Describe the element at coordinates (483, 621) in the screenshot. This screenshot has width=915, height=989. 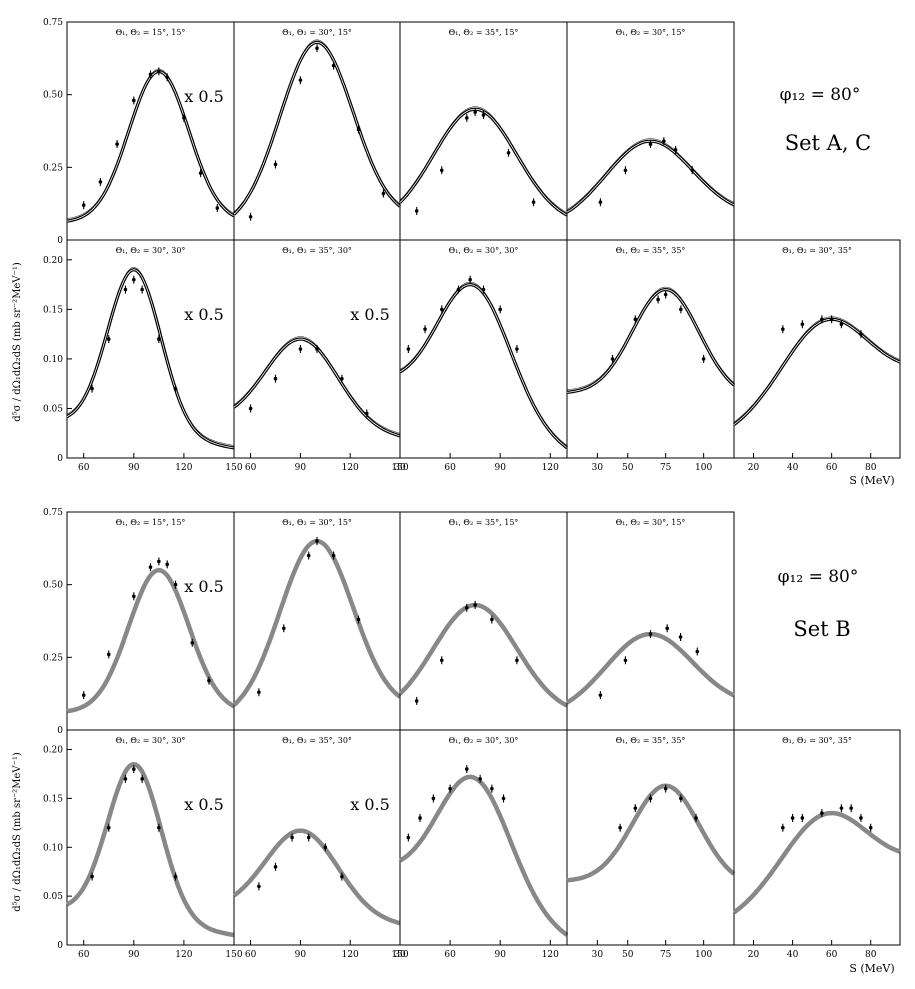
I see `panel-b-3: Θ₁, Θ₂ = 35°, 15°` at that location.